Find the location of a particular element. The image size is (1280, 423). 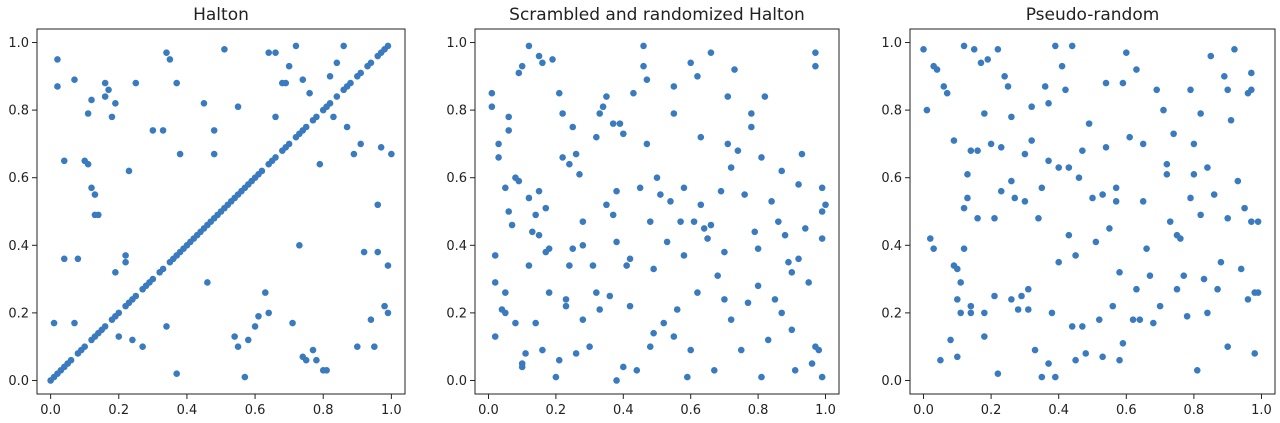

y-tick-label: 0.0 is located at coordinates (18, 381).